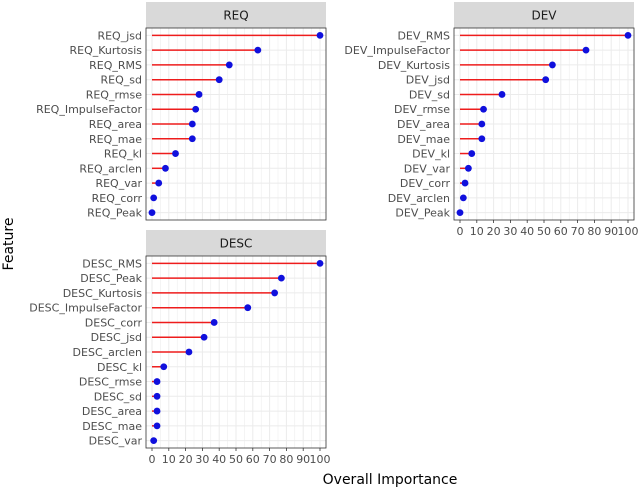 Image resolution: width=638 pixels, height=488 pixels. I want to click on feature-label-desc_peak: DESC_Peak, so click(111, 278).